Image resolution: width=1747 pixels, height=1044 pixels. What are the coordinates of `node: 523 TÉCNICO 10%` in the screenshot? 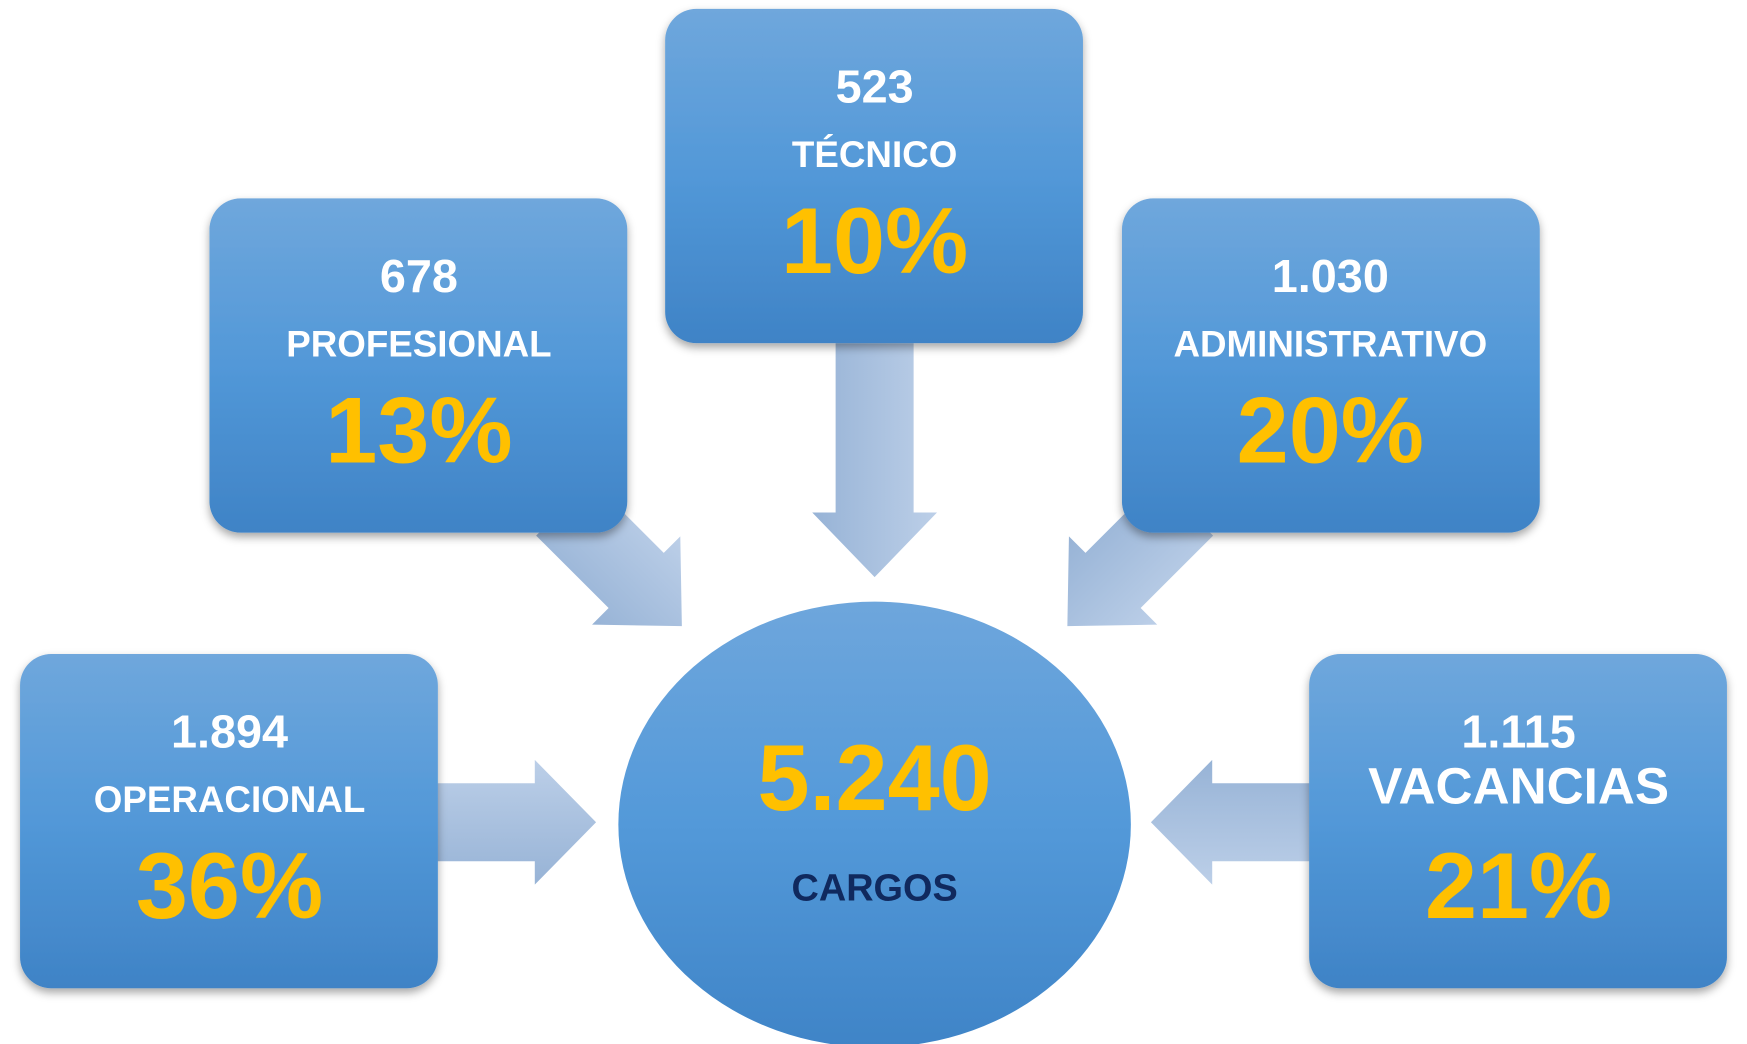 It's located at (874, 176).